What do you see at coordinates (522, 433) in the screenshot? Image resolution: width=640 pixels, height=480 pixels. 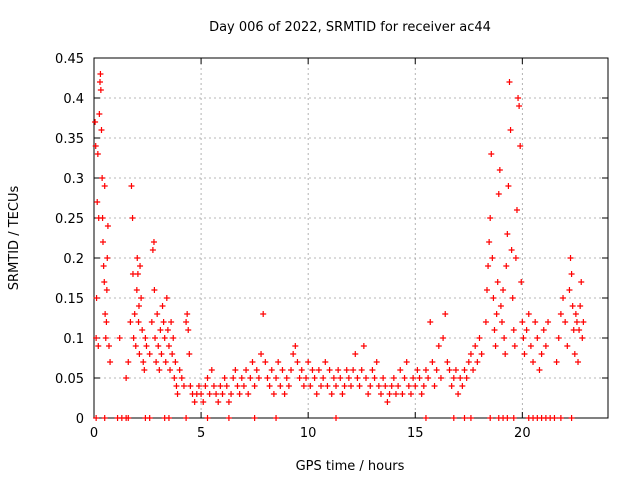 I see `x-tick-label: 20` at bounding box center [522, 433].